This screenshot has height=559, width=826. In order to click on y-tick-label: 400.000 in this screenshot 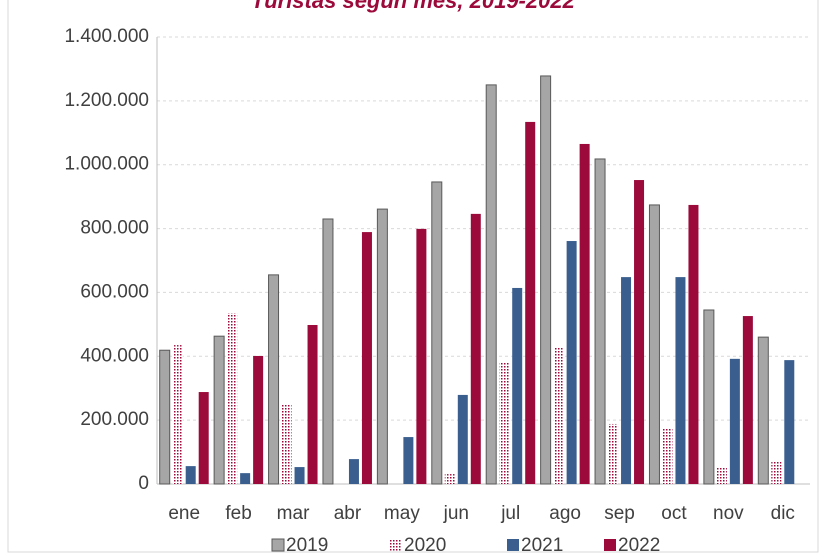, I will do `click(114, 355)`.